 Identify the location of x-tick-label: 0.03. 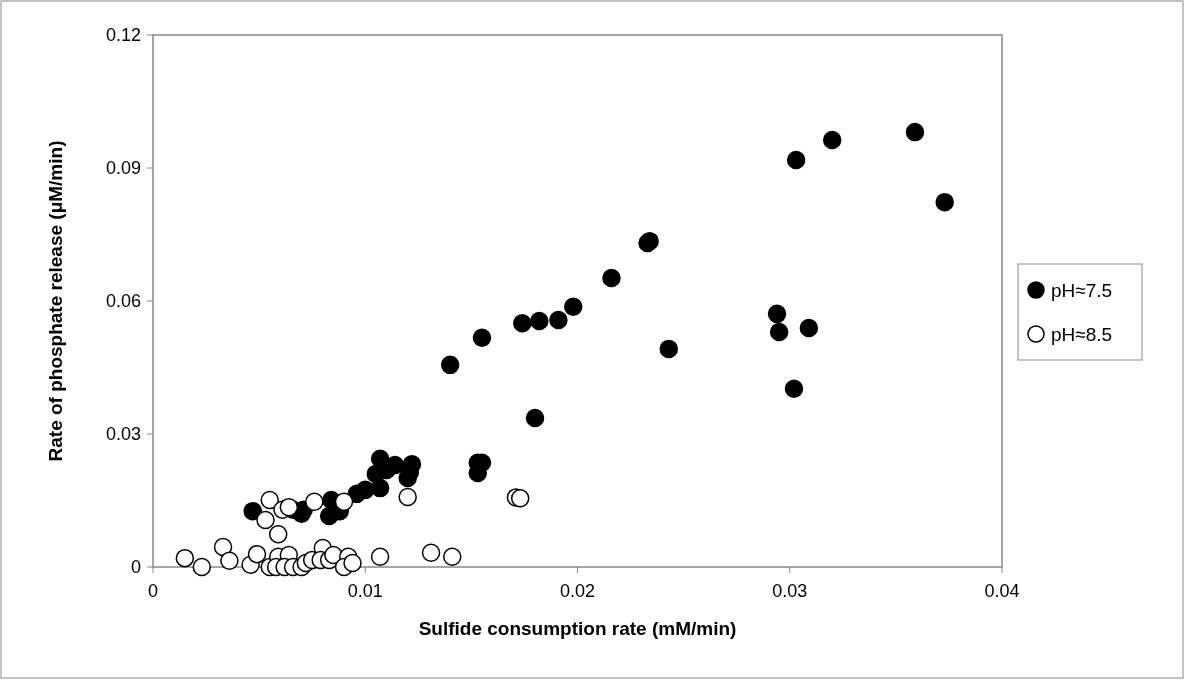
(790, 591).